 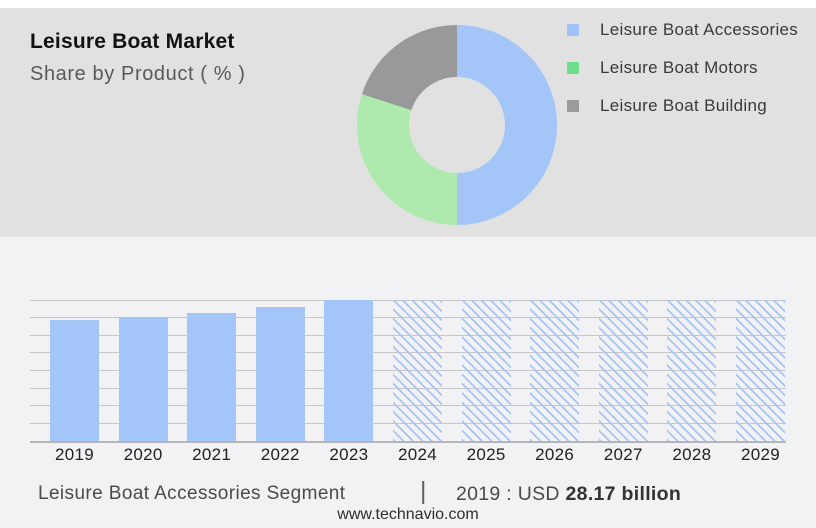 I want to click on bar-2026-forecast, so click(x=555, y=370).